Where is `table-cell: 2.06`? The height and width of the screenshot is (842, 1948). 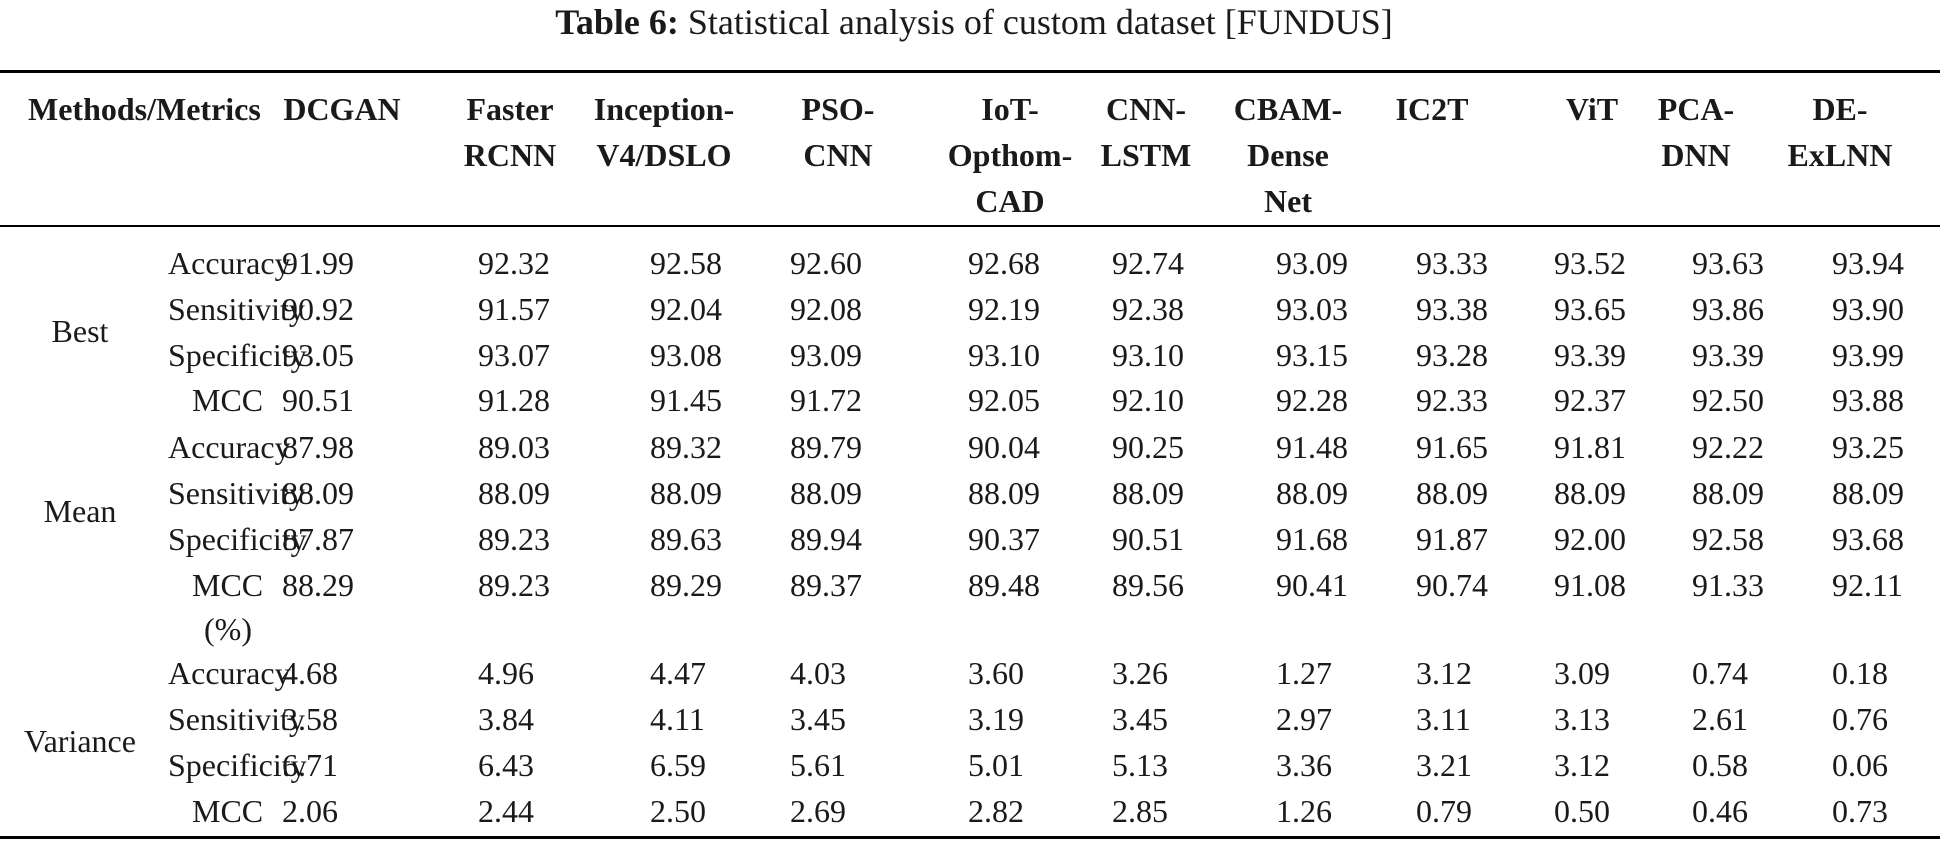 table-cell: 2.06 is located at coordinates (310, 811).